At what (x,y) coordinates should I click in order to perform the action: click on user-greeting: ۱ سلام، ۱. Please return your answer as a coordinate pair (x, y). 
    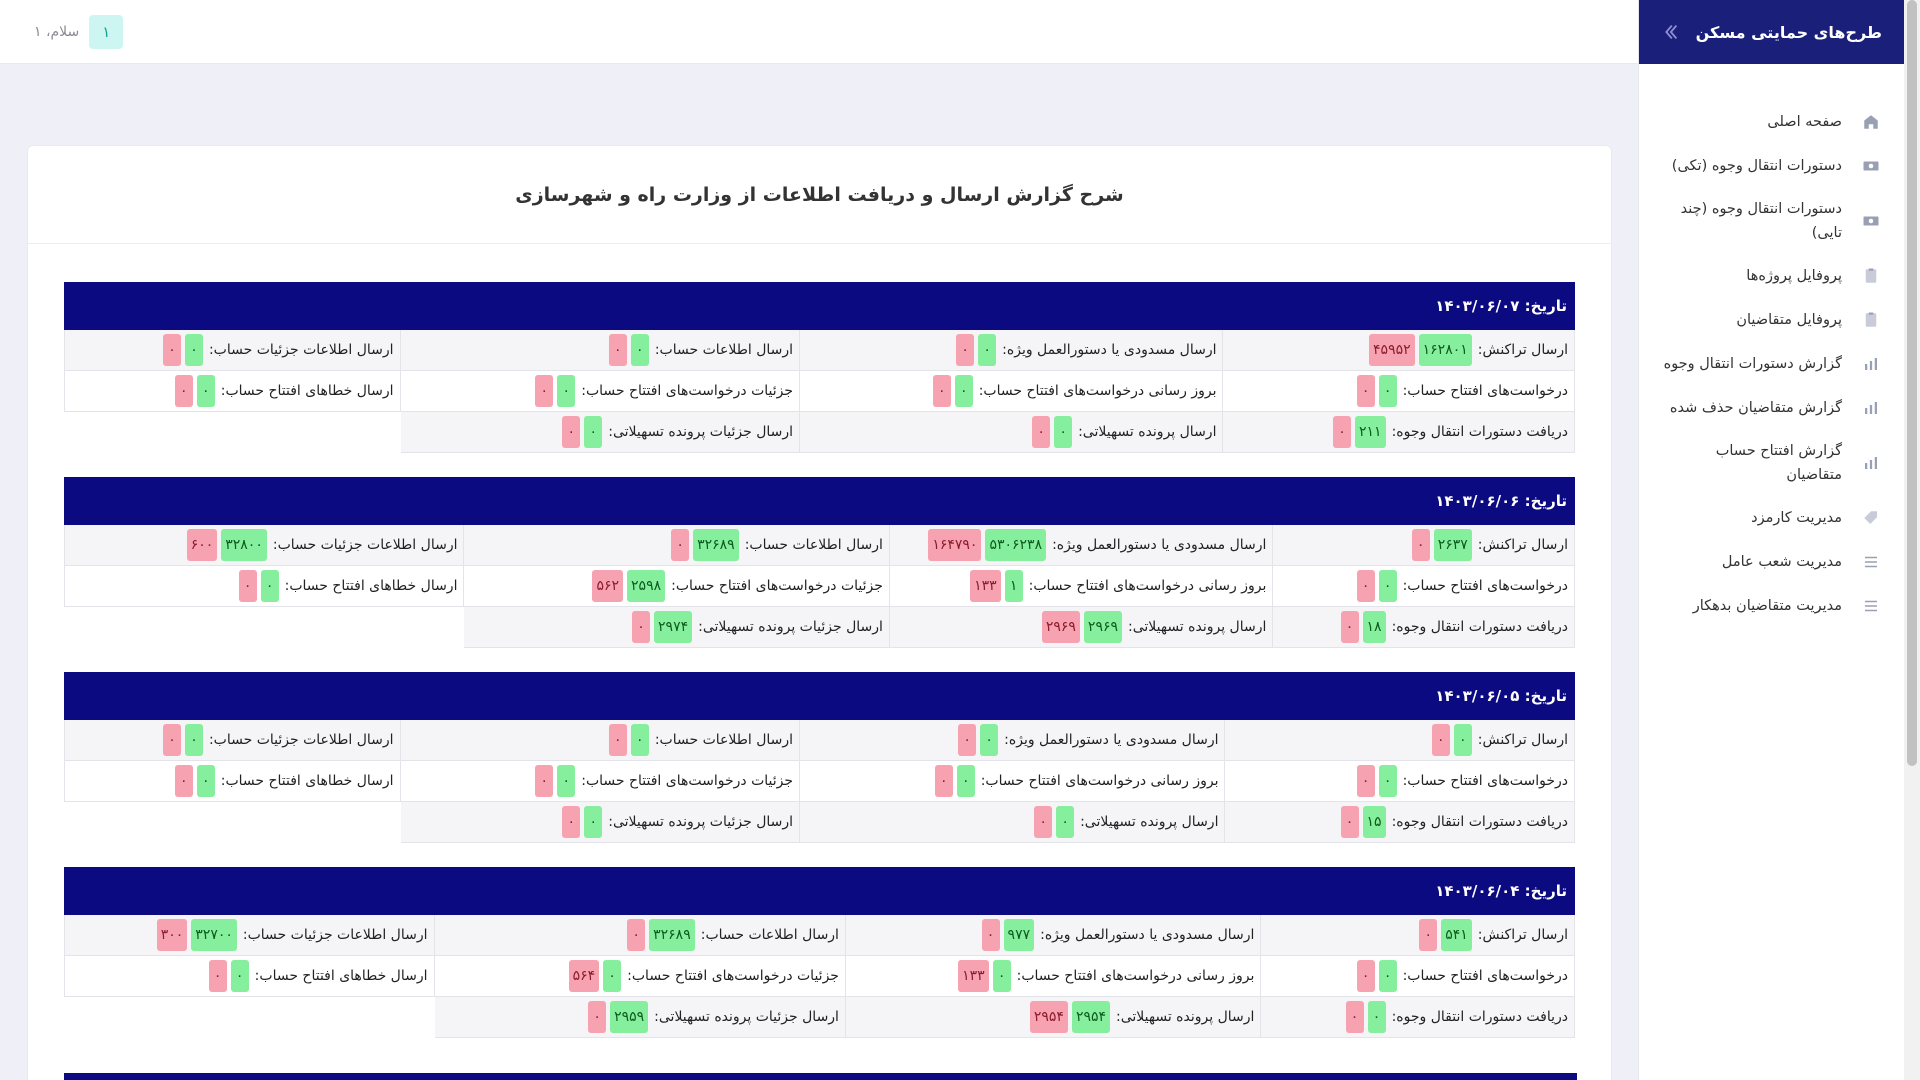
    Looking at the image, I should click on (79, 32).